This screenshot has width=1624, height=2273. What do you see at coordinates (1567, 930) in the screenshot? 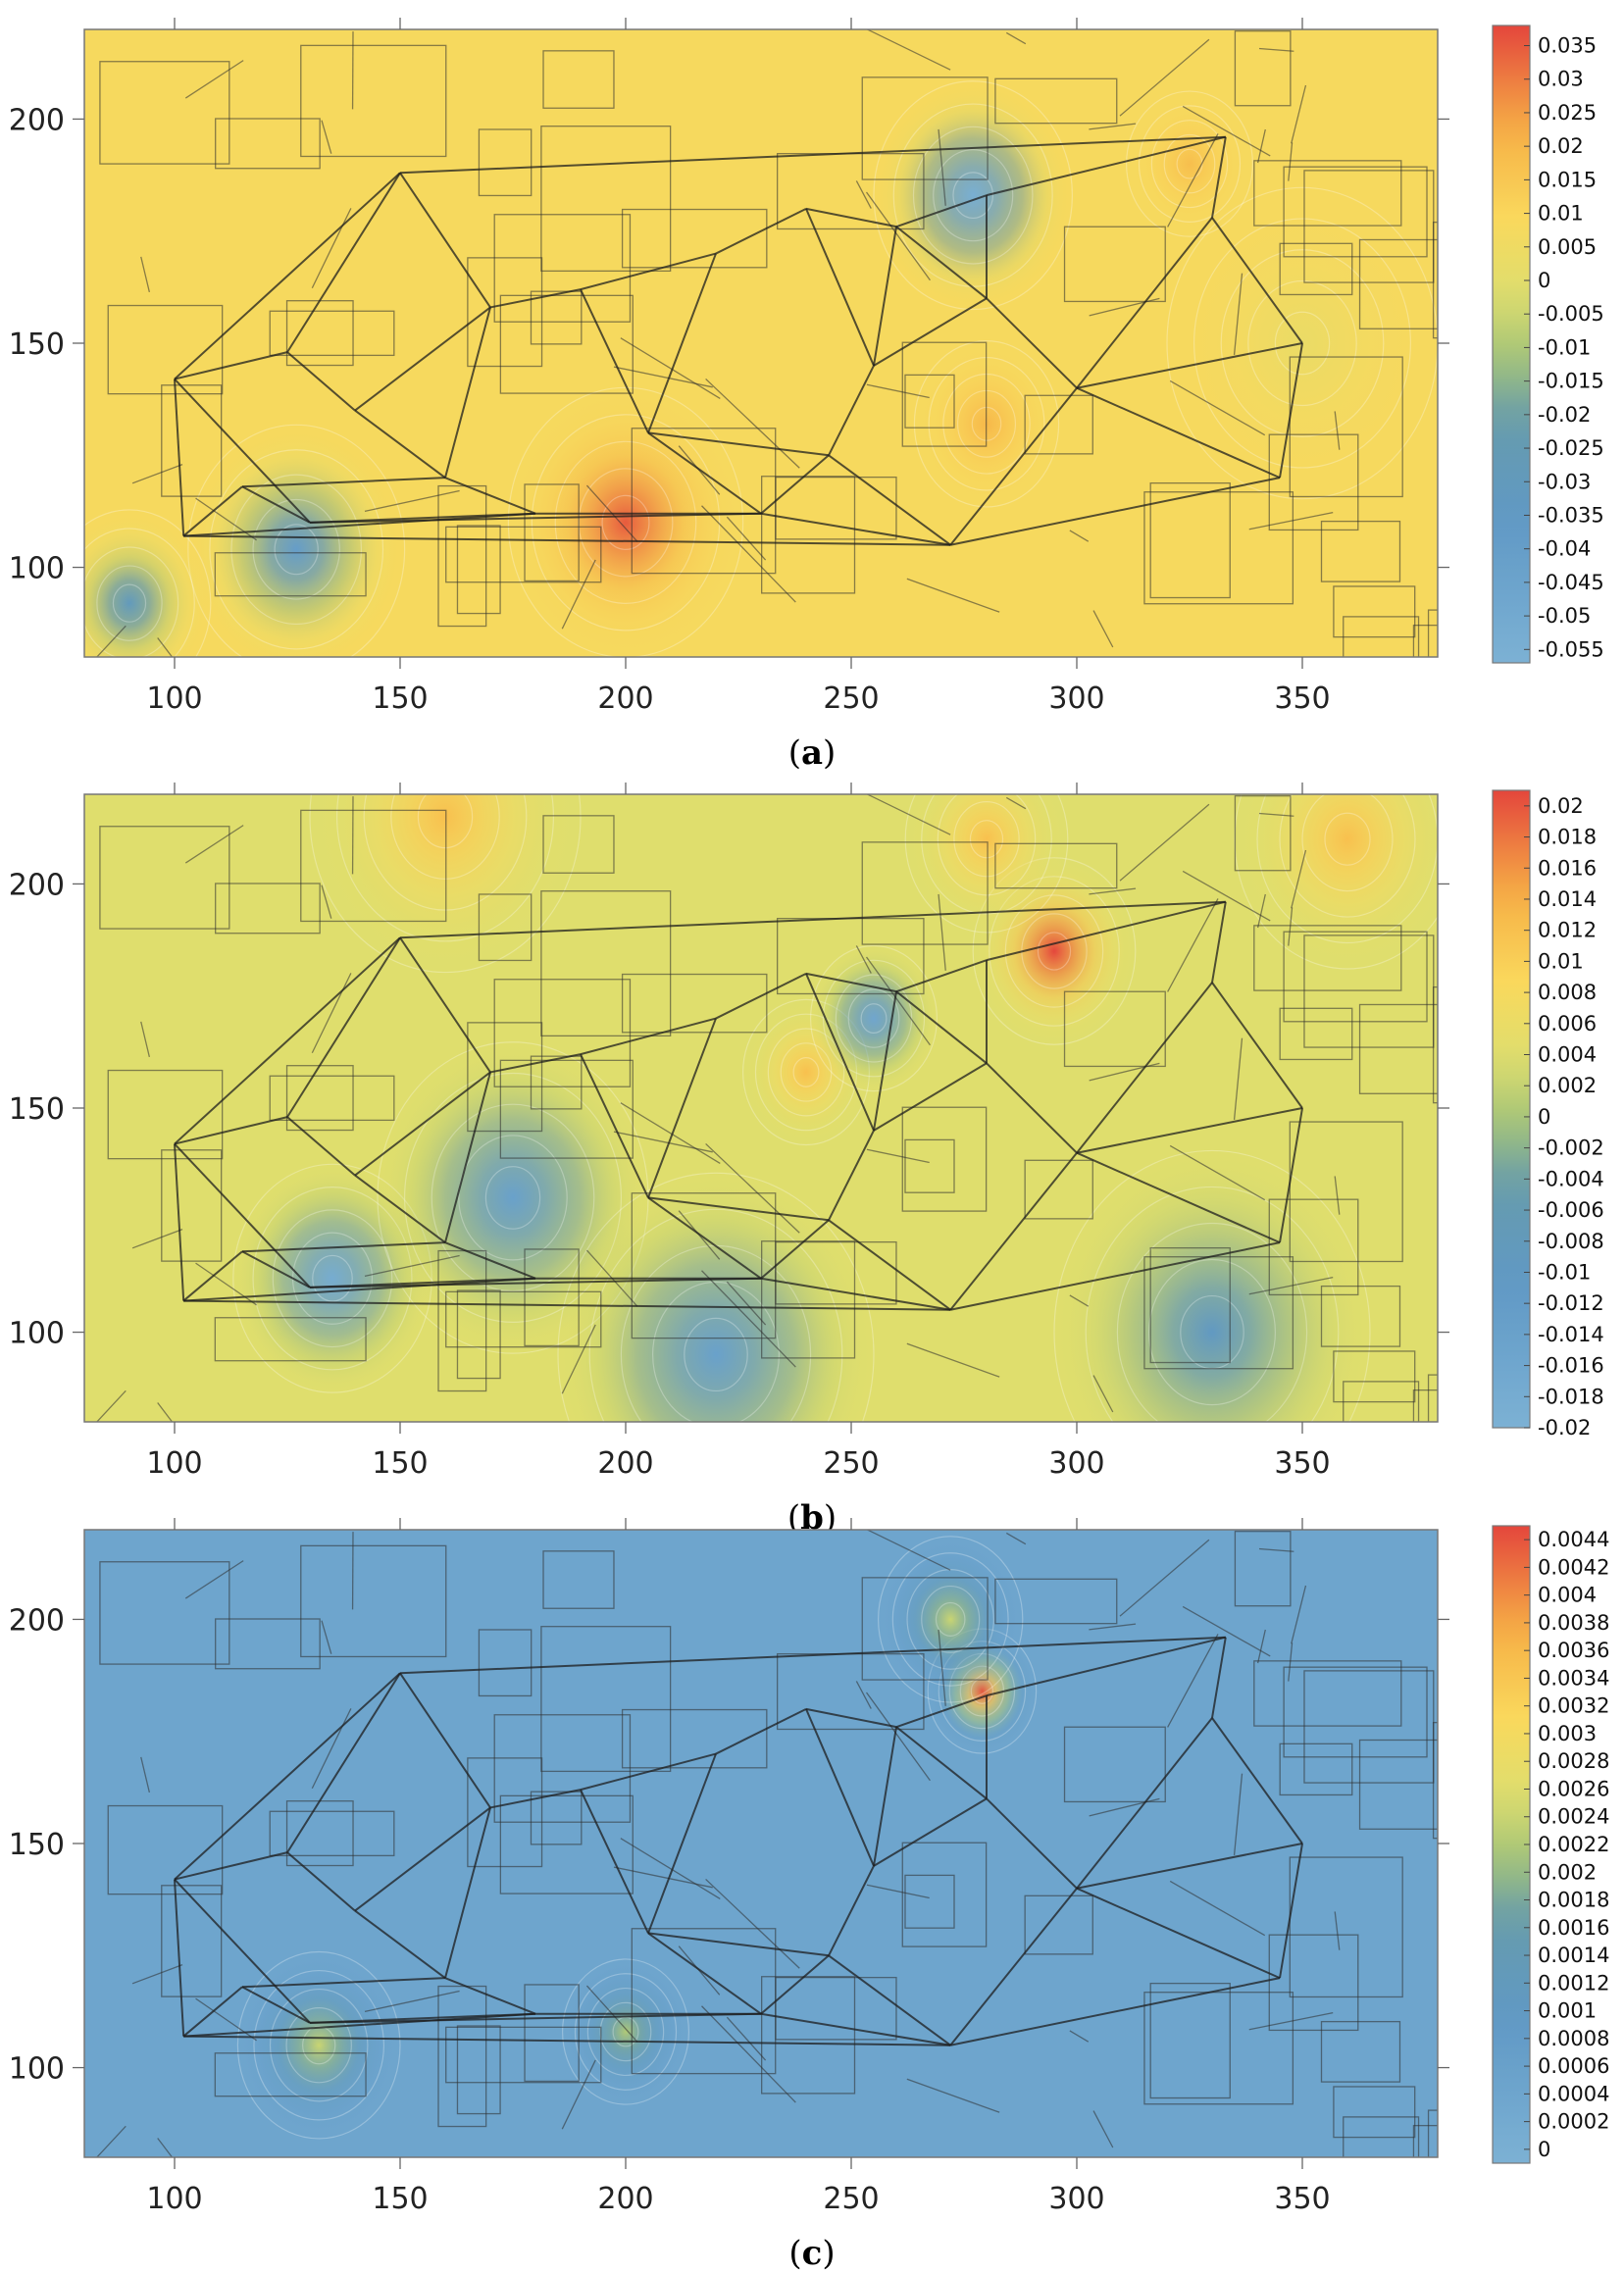
I see `colorbar-label: 0.012` at bounding box center [1567, 930].